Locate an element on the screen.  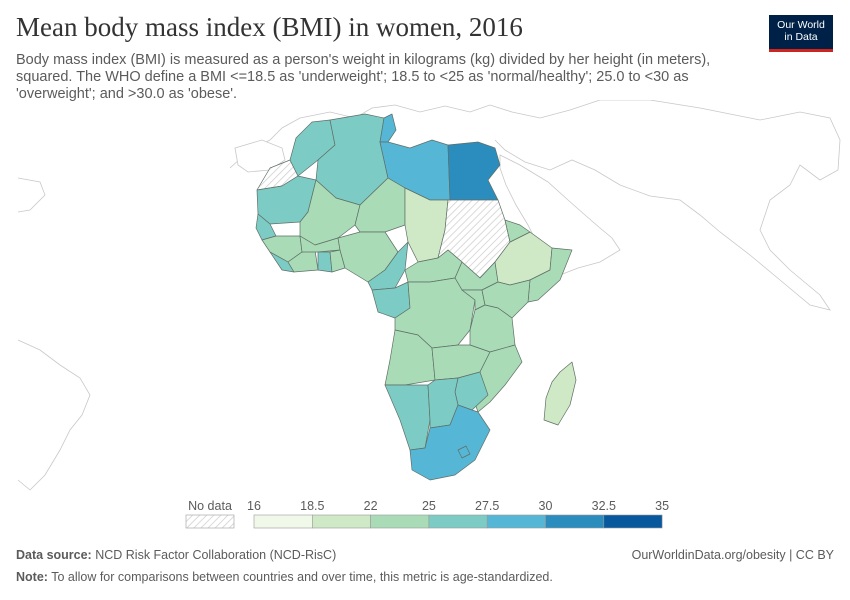
country-madagascar is located at coordinates (560, 393).